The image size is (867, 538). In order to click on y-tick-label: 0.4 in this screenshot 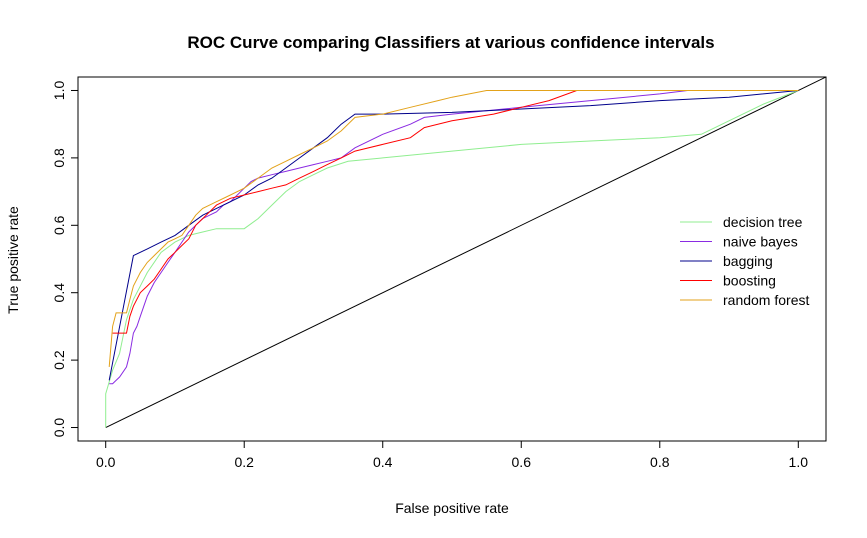, I will do `click(59, 293)`.